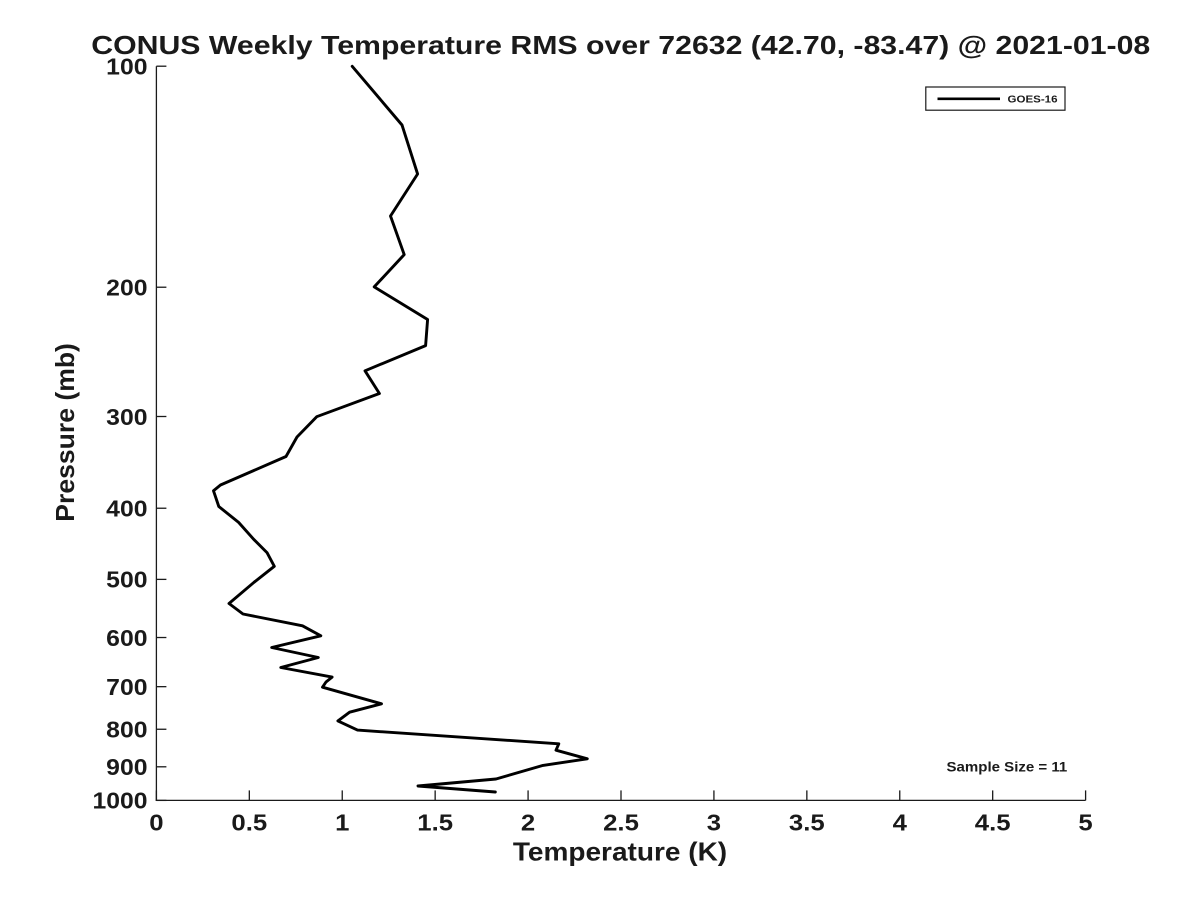 The image size is (1200, 905). I want to click on svg-text: 3, so click(714, 823).